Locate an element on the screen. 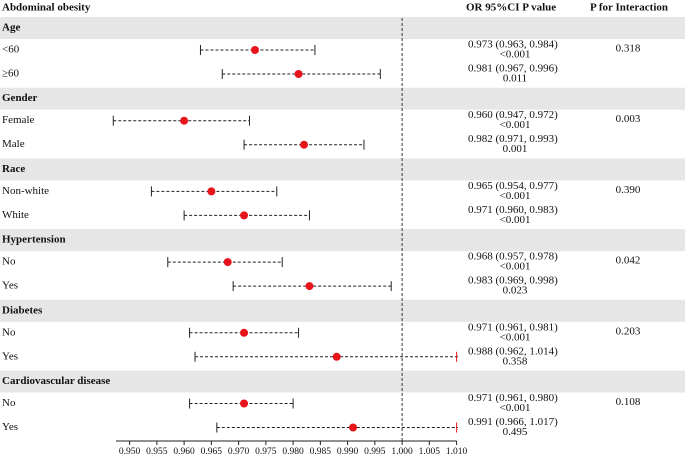 The height and width of the screenshot is (455, 685). row-label: Male is located at coordinates (13, 144).